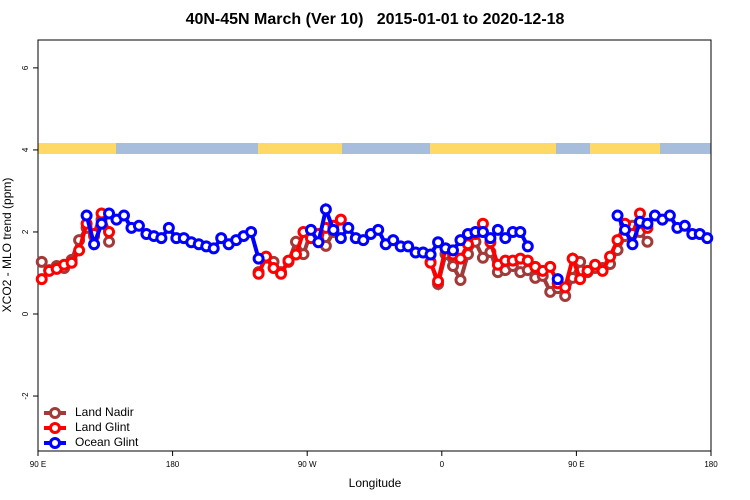  I want to click on y-tick-label: 2, so click(25, 231).